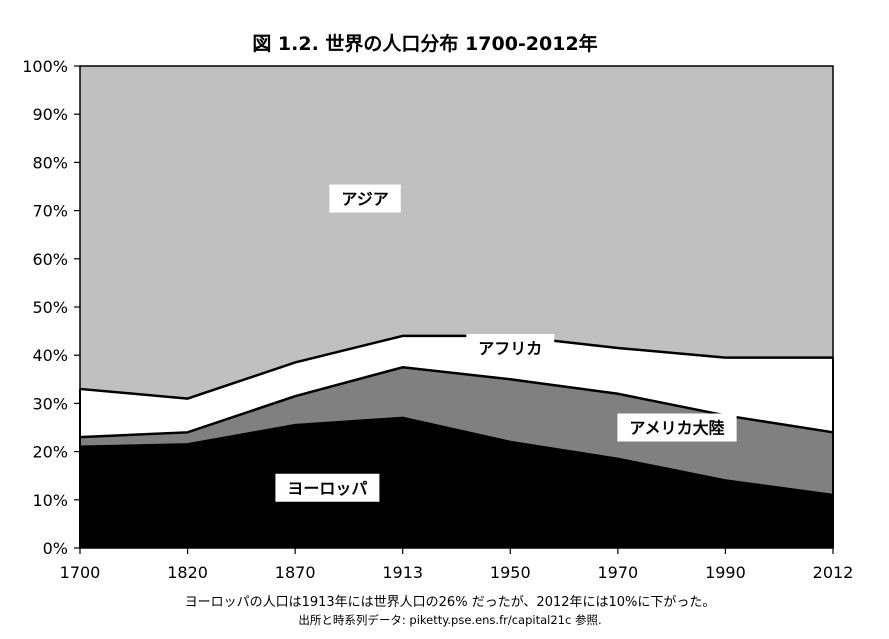 The height and width of the screenshot is (639, 889). I want to click on series-label-text: アメリカ大陸, so click(676, 428).